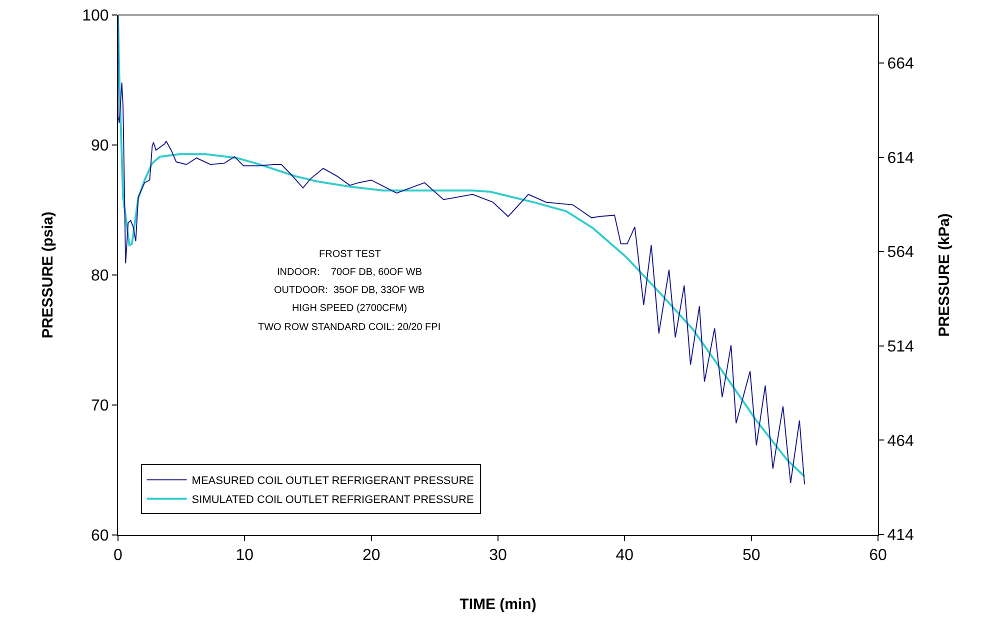  Describe the element at coordinates (245, 555) in the screenshot. I see `x-tick-label: 10` at that location.